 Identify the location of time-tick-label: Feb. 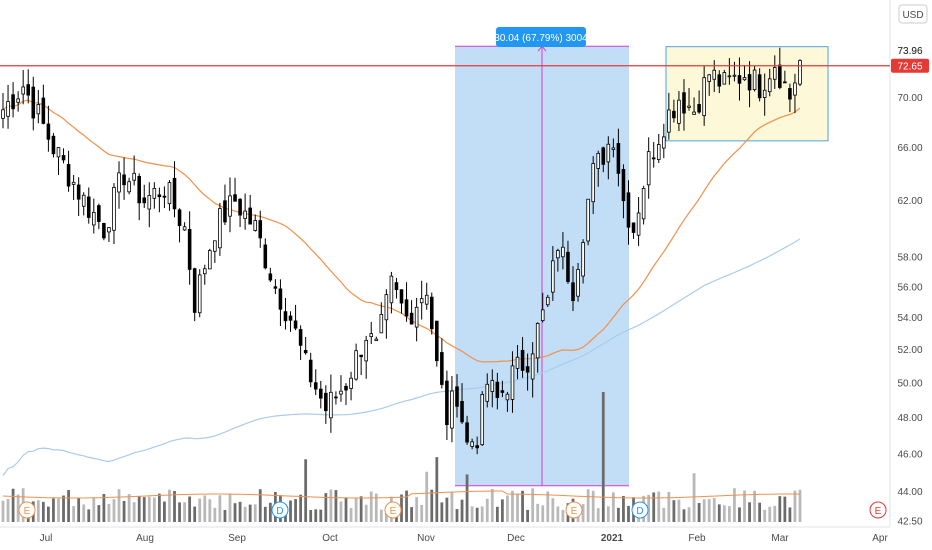
(697, 538).